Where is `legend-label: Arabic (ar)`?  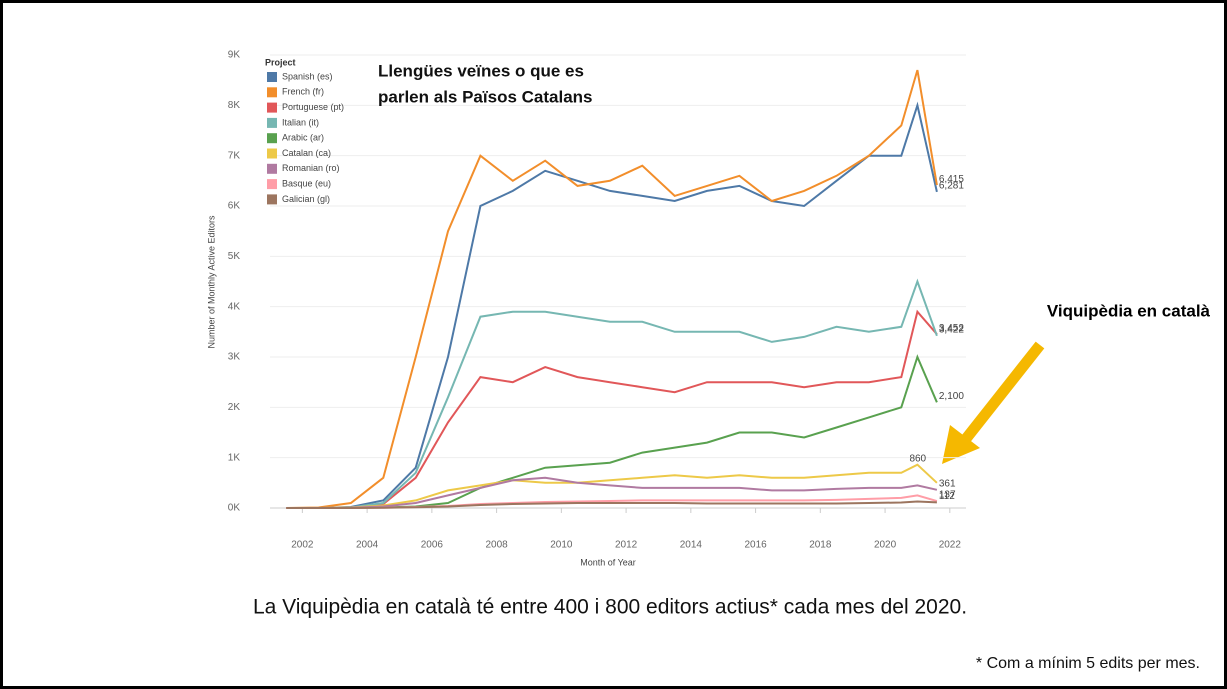 legend-label: Arabic (ar) is located at coordinates (303, 138).